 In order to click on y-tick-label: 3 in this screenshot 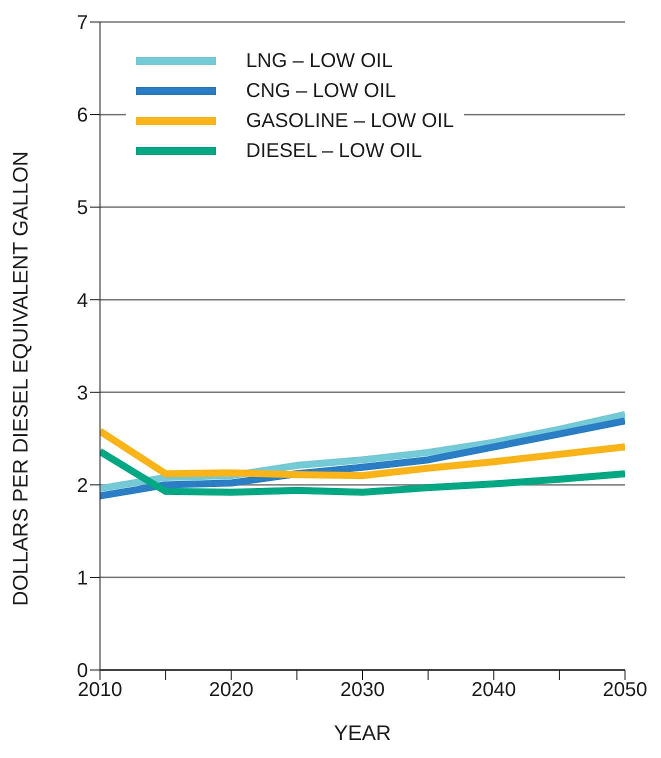, I will do `click(82, 393)`.